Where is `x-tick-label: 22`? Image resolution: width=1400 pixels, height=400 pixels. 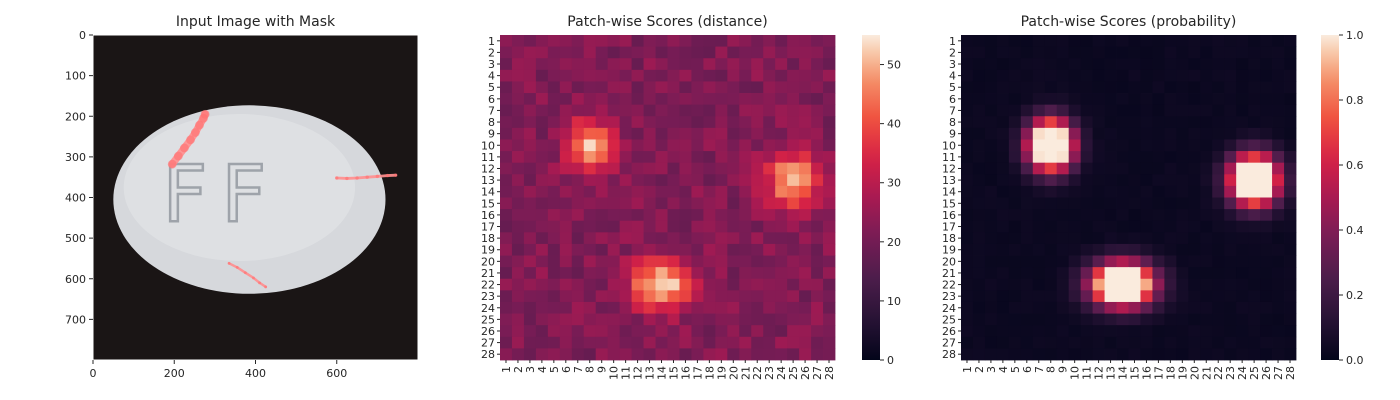 x-tick-label: 22 is located at coordinates (757, 373).